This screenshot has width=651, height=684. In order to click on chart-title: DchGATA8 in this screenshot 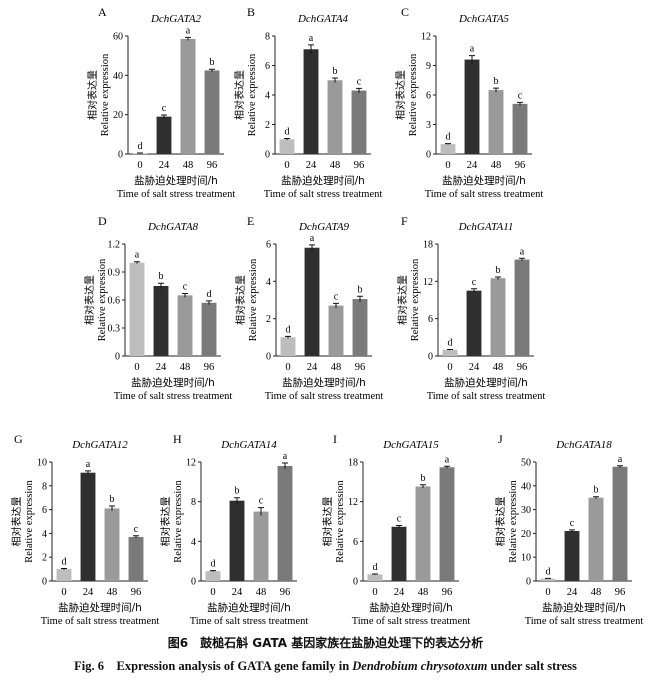, I will do `click(173, 227)`.